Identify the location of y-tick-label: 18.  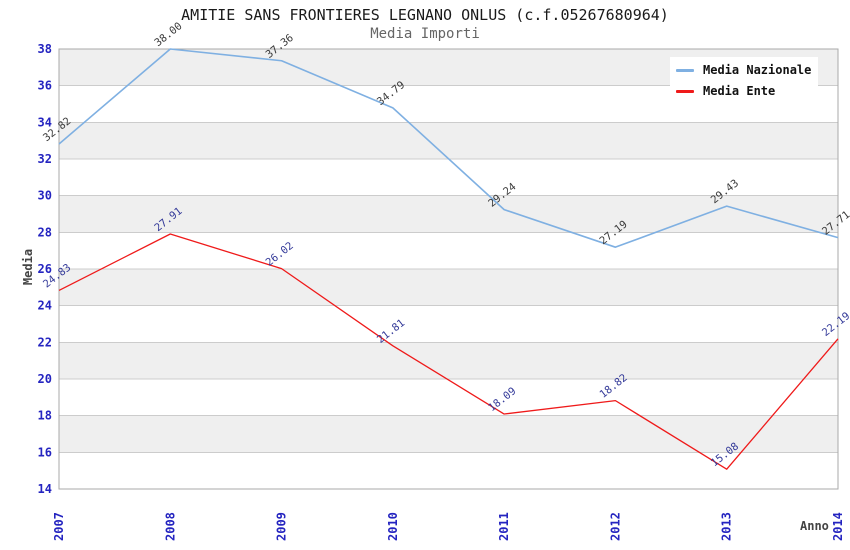
(45, 416).